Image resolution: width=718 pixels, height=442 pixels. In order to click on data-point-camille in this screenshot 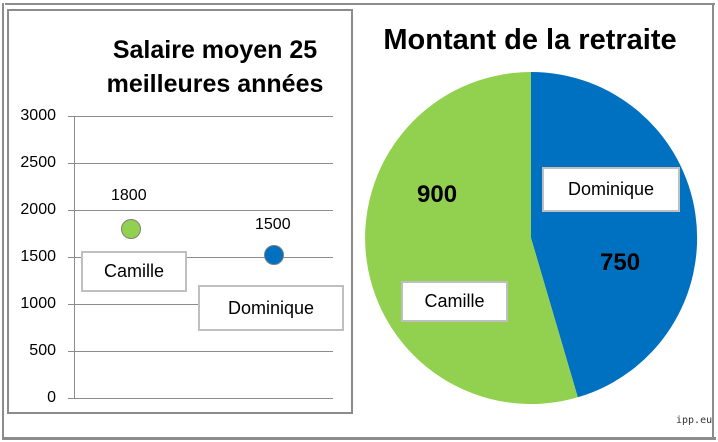, I will do `click(131, 229)`.